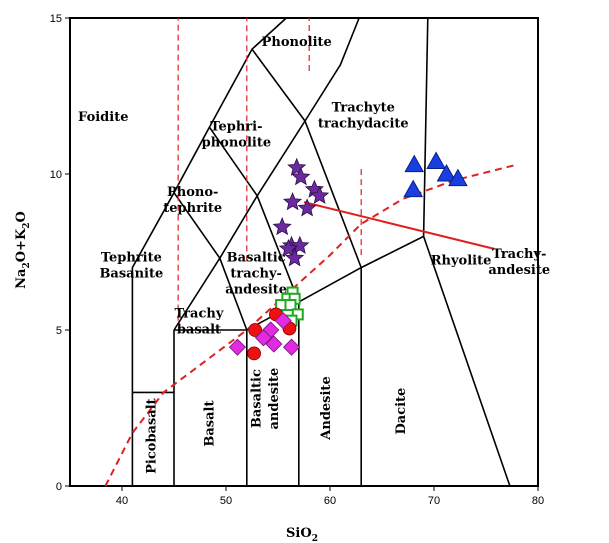  What do you see at coordinates (297, 42) in the screenshot?
I see `field-label: Phonolite` at bounding box center [297, 42].